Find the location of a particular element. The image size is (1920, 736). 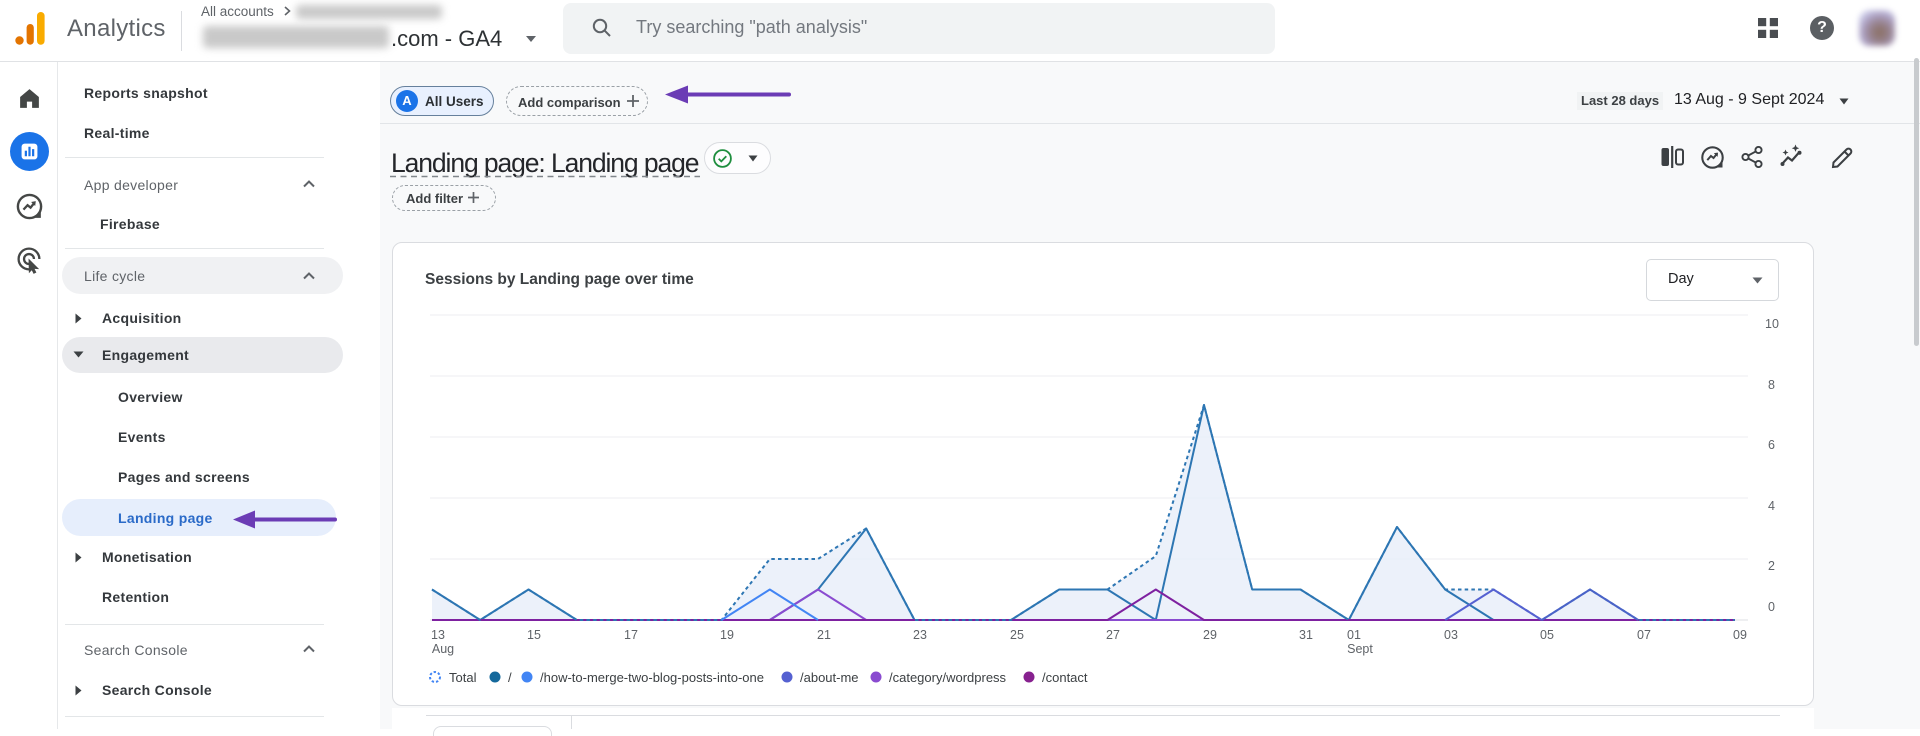

svg-text:/how-to-merge-two-blog-posts-i: /how-to-merge-two-blog-posts-into-one is located at coordinates (652, 677).